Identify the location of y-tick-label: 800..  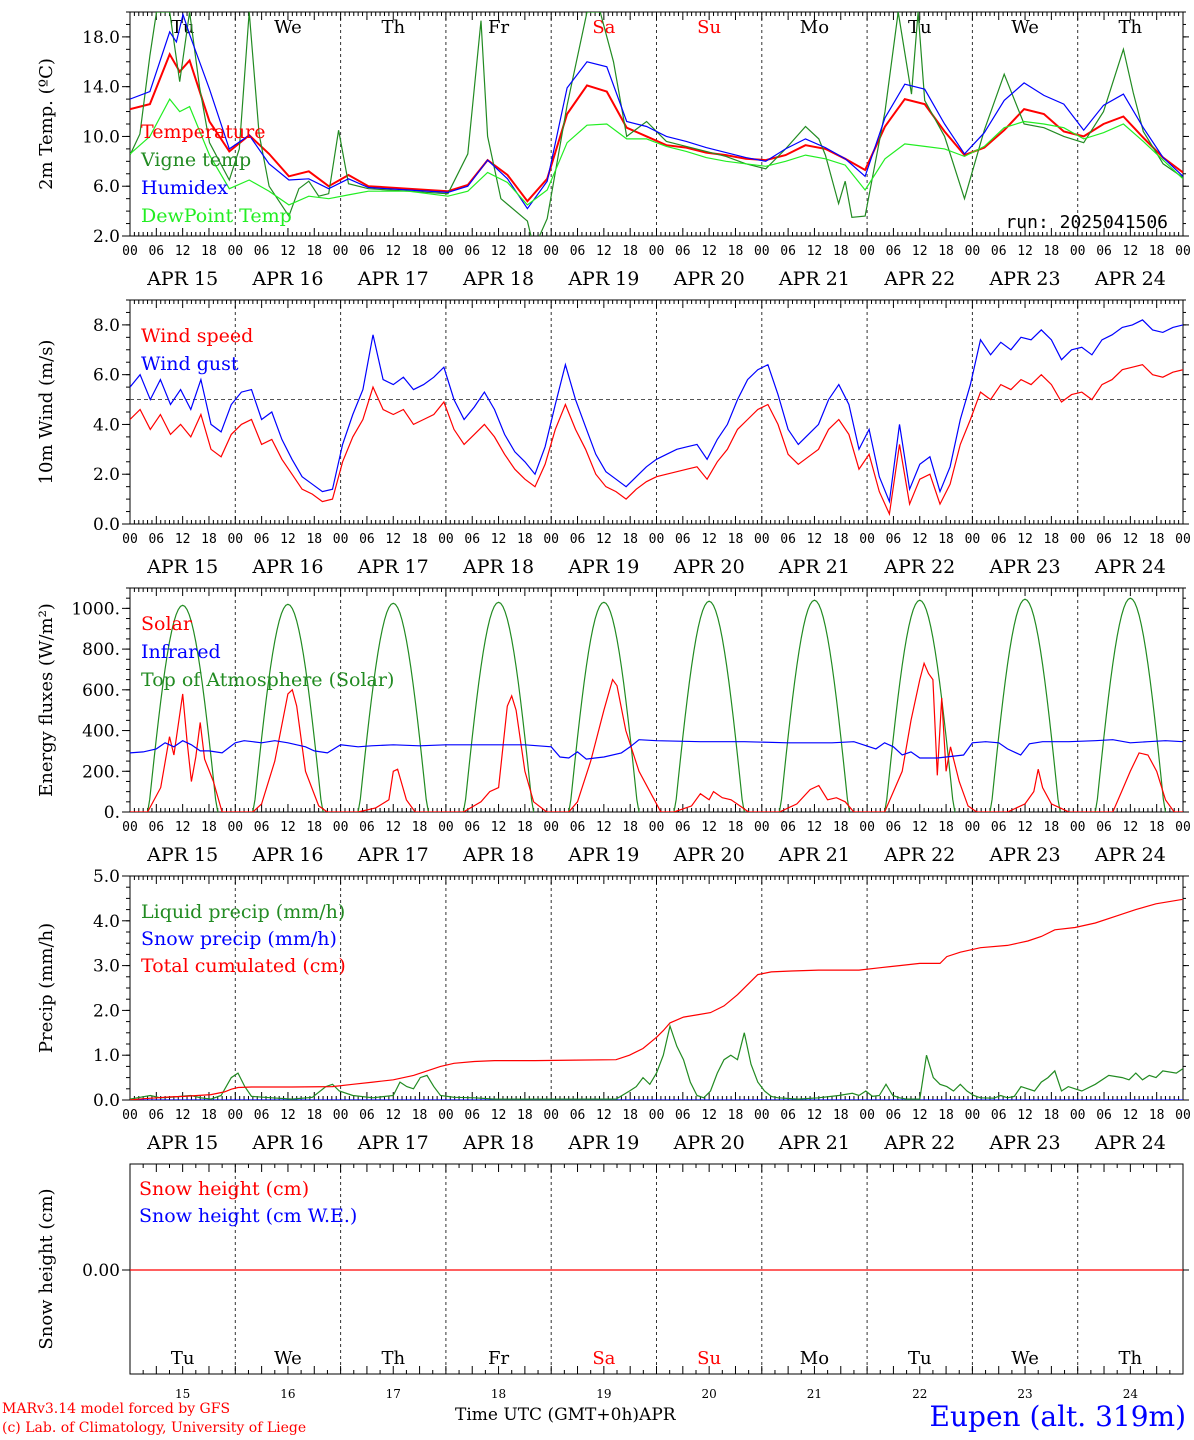
(101, 650).